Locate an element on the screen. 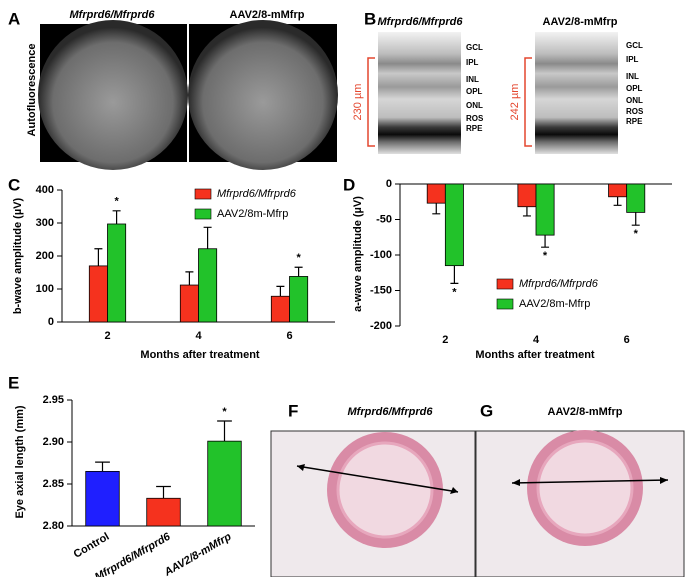  y-tick-label: 400 is located at coordinates (45, 190).